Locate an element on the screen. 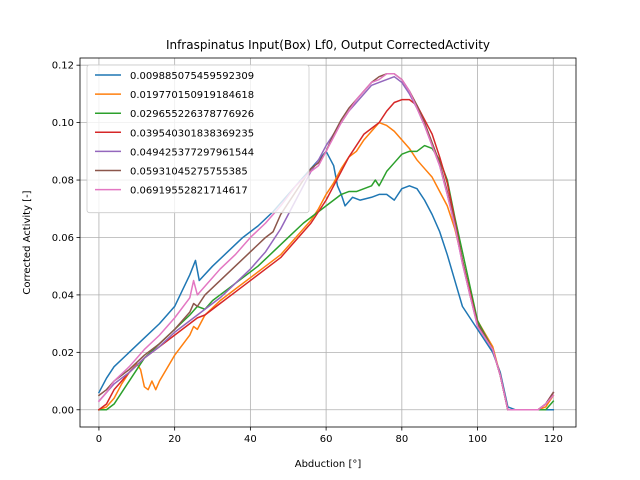 The height and width of the screenshot is (480, 640). y-tick-label: 0.10 is located at coordinates (63, 123).